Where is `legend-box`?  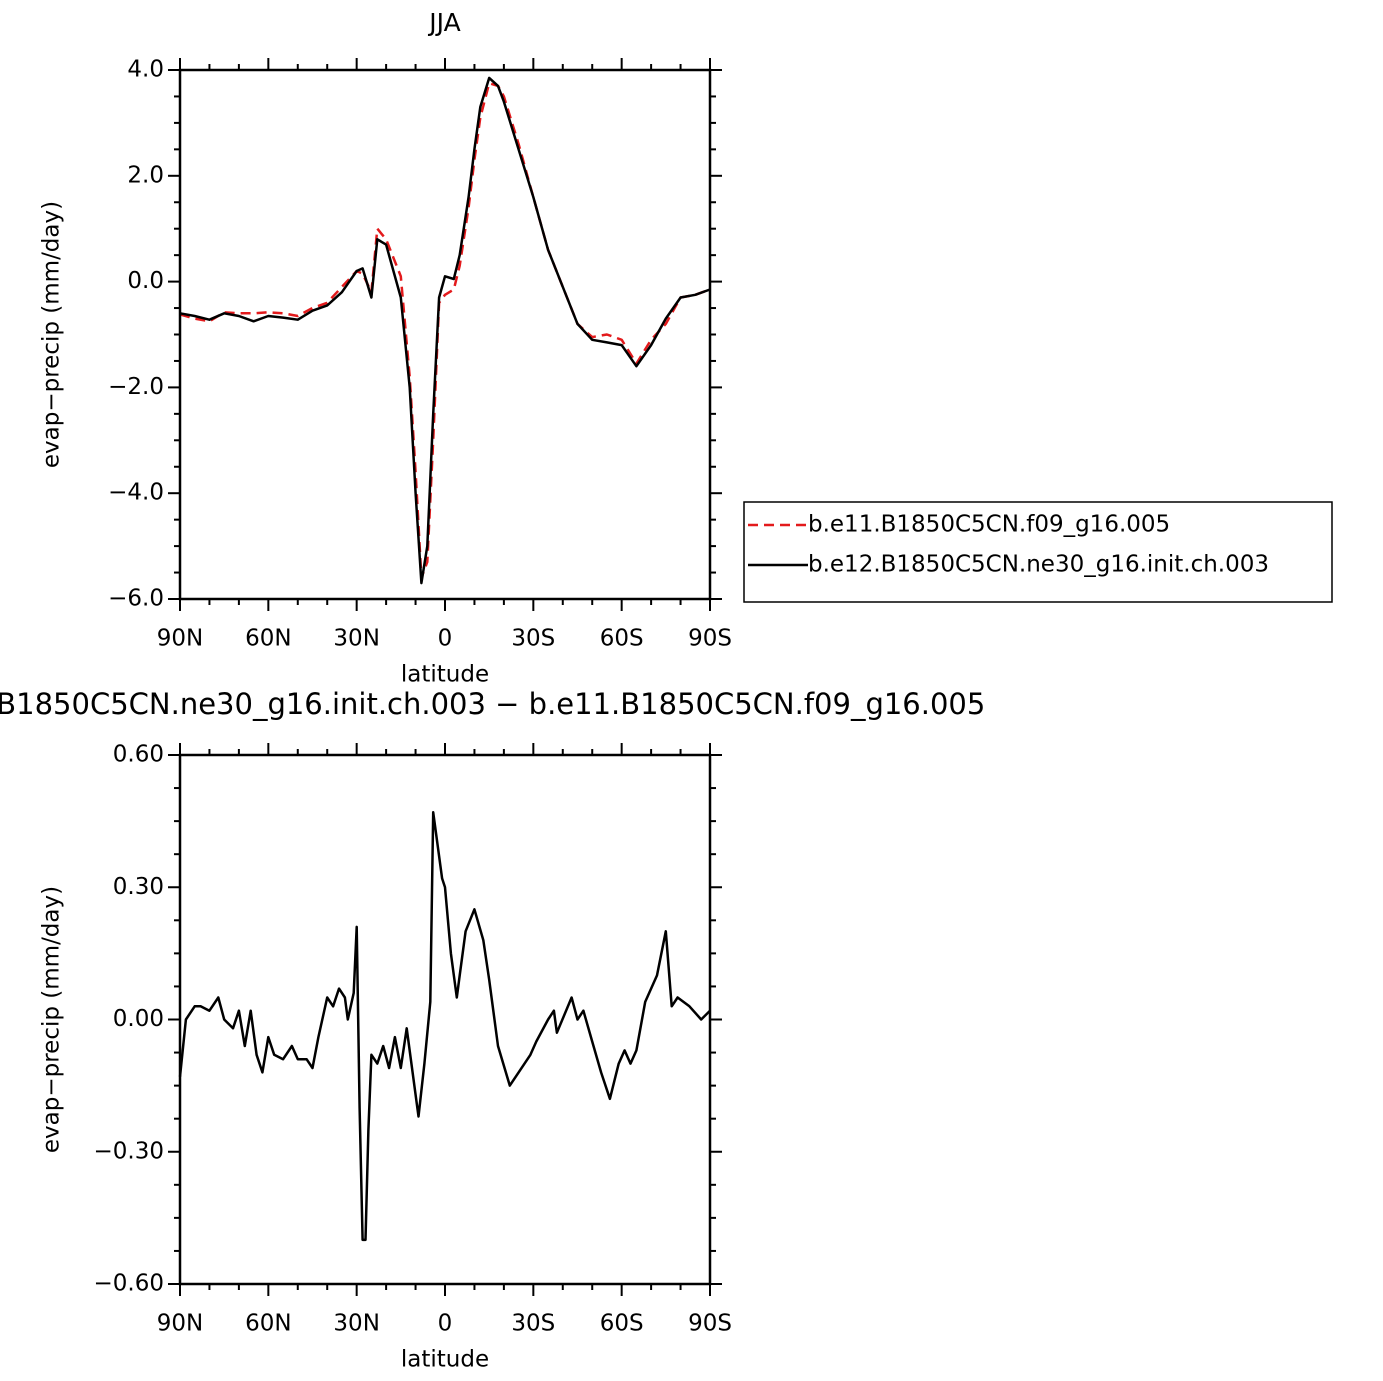 legend-box is located at coordinates (1038, 552).